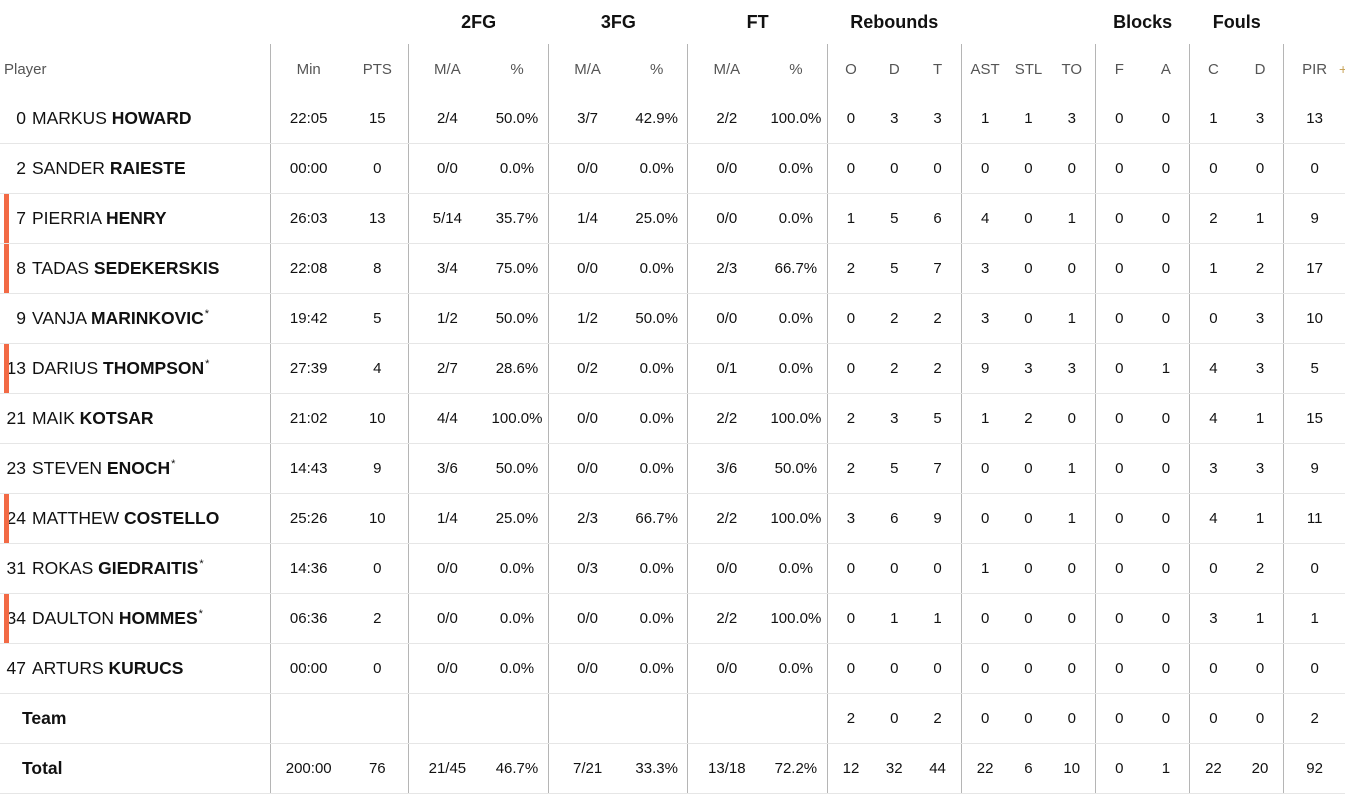 The image size is (1345, 794). Describe the element at coordinates (726, 69) in the screenshot. I see `col-ft-ma: M/A` at that location.